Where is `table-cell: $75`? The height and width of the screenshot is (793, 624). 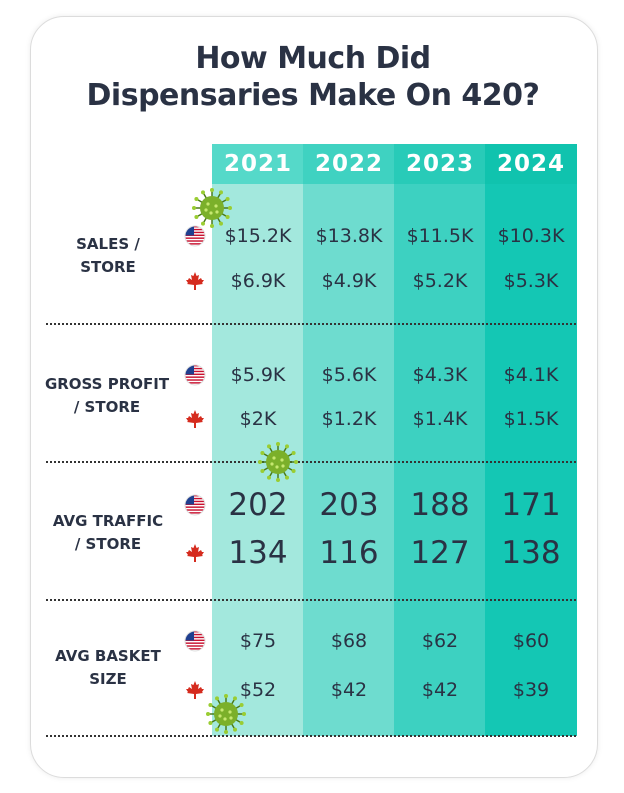 table-cell: $75 is located at coordinates (258, 641).